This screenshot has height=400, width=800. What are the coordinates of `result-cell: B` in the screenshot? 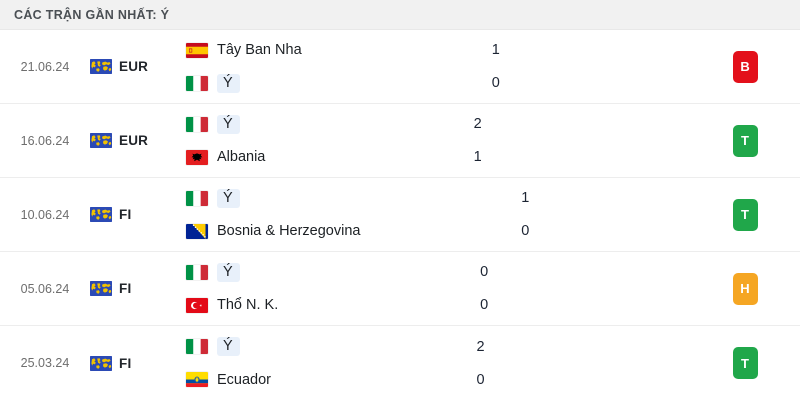 It's located at (745, 66).